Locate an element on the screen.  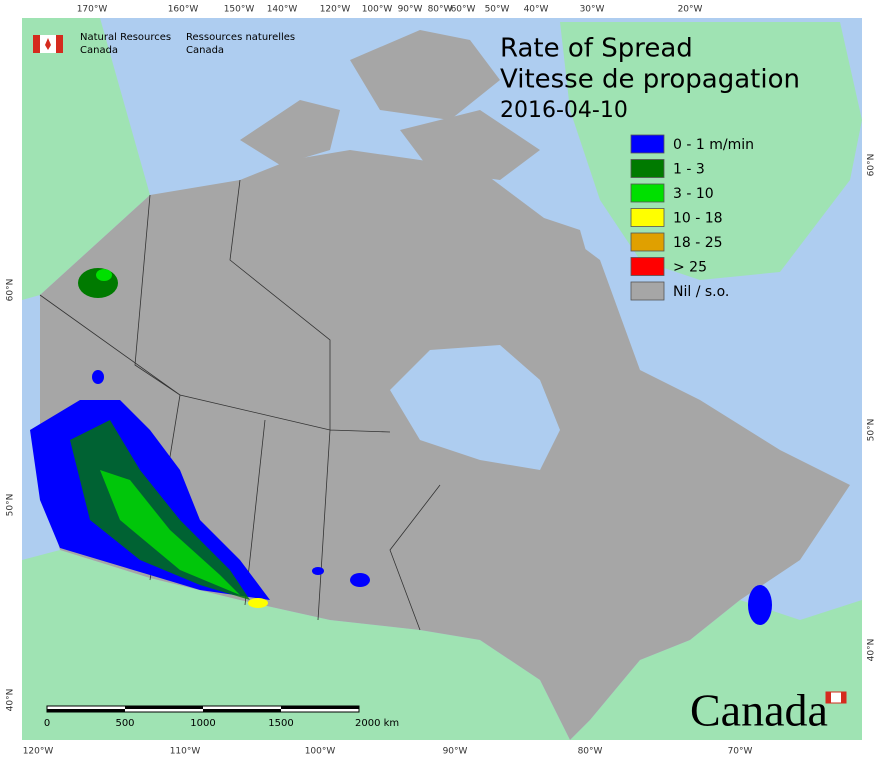
graticule-label: 30°W is located at coordinates (592, 10).